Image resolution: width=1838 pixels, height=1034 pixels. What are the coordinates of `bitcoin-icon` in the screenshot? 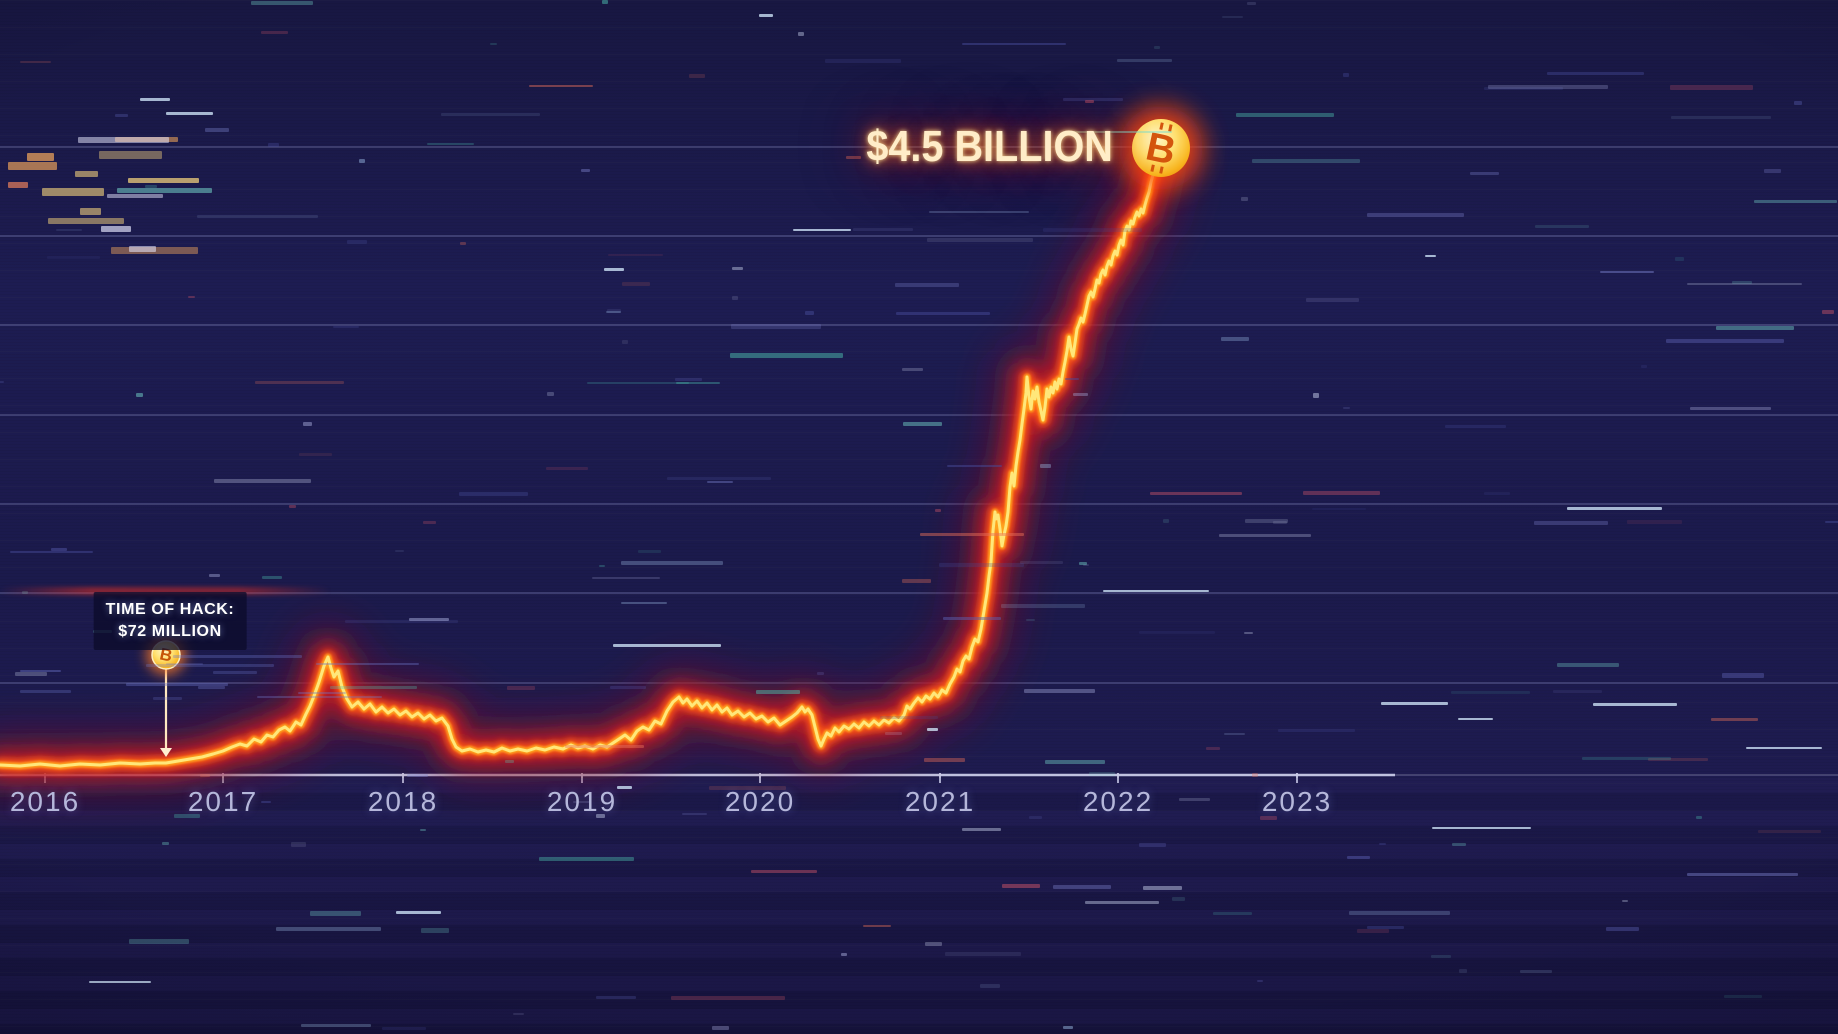 It's located at (1161, 148).